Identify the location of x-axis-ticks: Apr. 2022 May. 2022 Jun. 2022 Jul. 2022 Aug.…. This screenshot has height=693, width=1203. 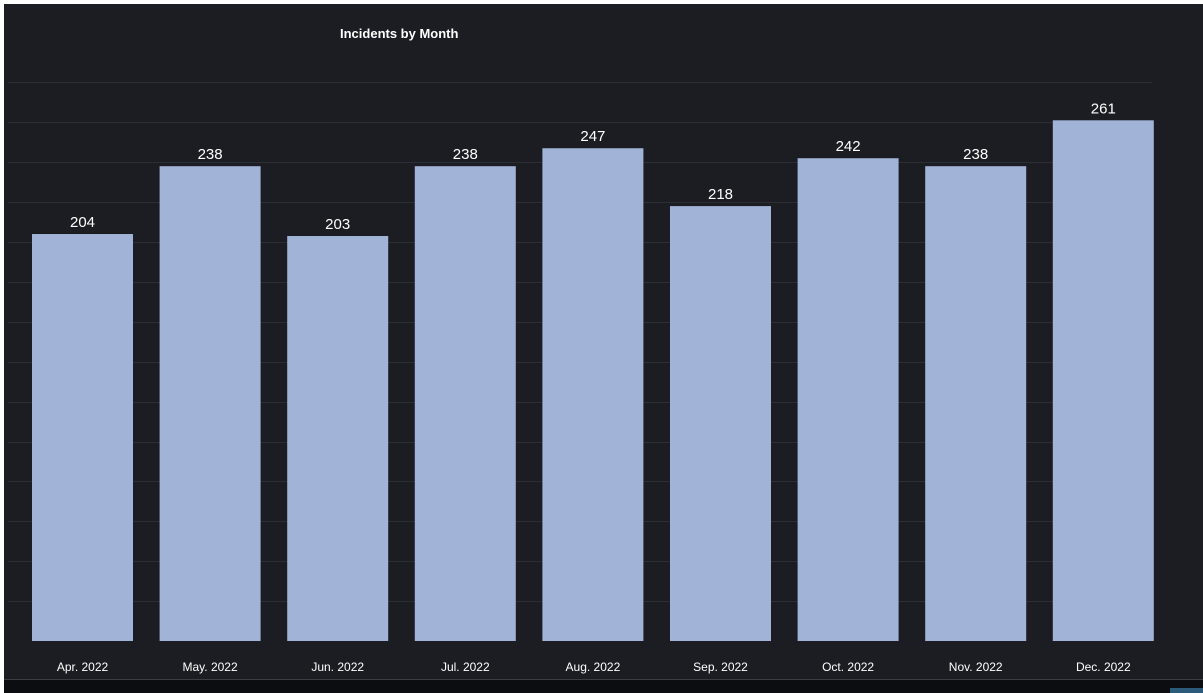
(594, 667).